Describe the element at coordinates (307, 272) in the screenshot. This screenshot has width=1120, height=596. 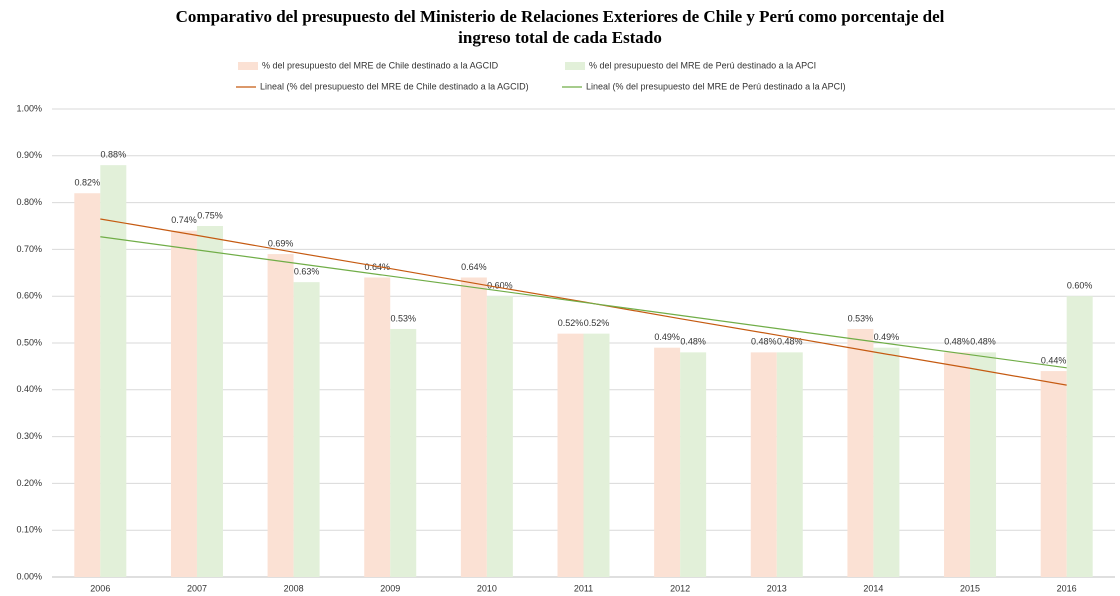
I see `data-label: 0.63%` at that location.